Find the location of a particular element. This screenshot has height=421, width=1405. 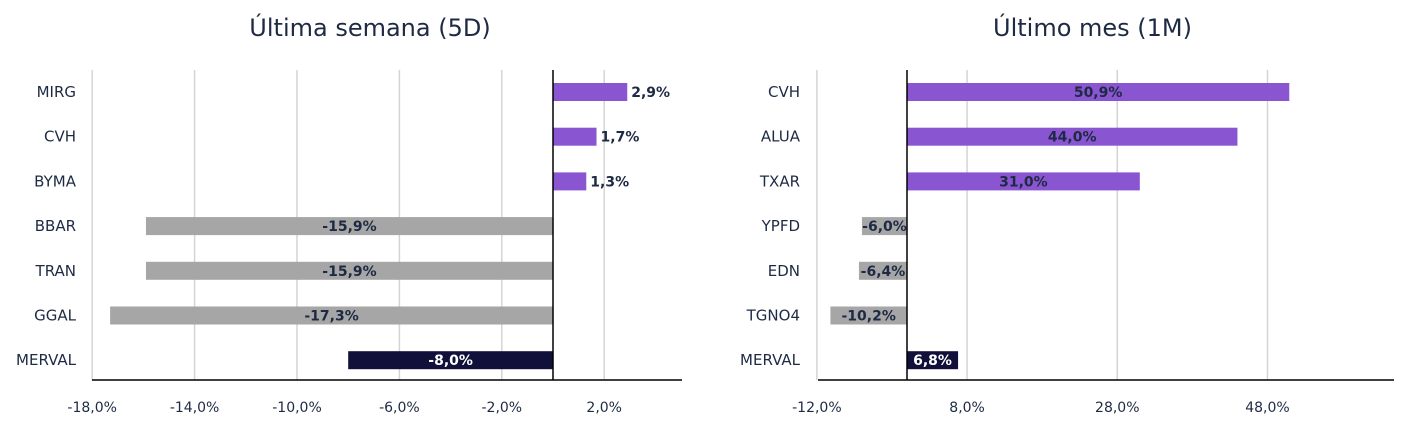

bar-month-txar is located at coordinates (1023, 181).